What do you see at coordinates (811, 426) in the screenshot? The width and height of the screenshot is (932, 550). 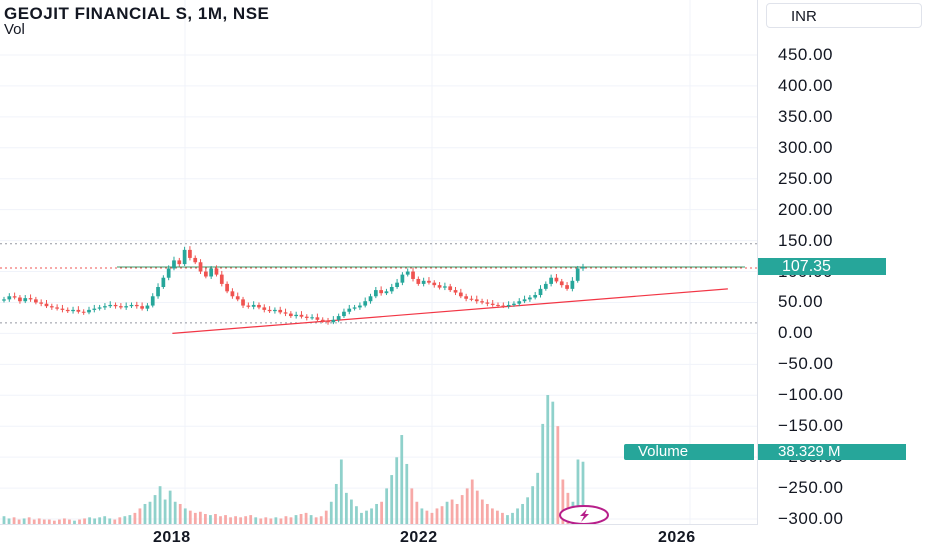 I see `price-tick-label: −150.00` at bounding box center [811, 426].